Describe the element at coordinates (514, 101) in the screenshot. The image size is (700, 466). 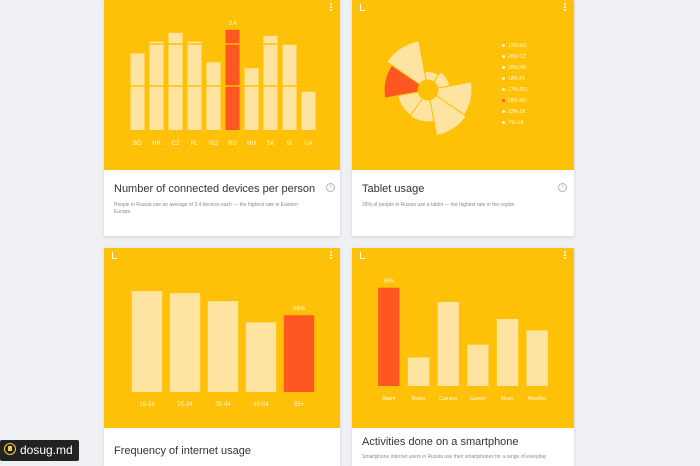
I see `legend-item: 28% RU` at that location.